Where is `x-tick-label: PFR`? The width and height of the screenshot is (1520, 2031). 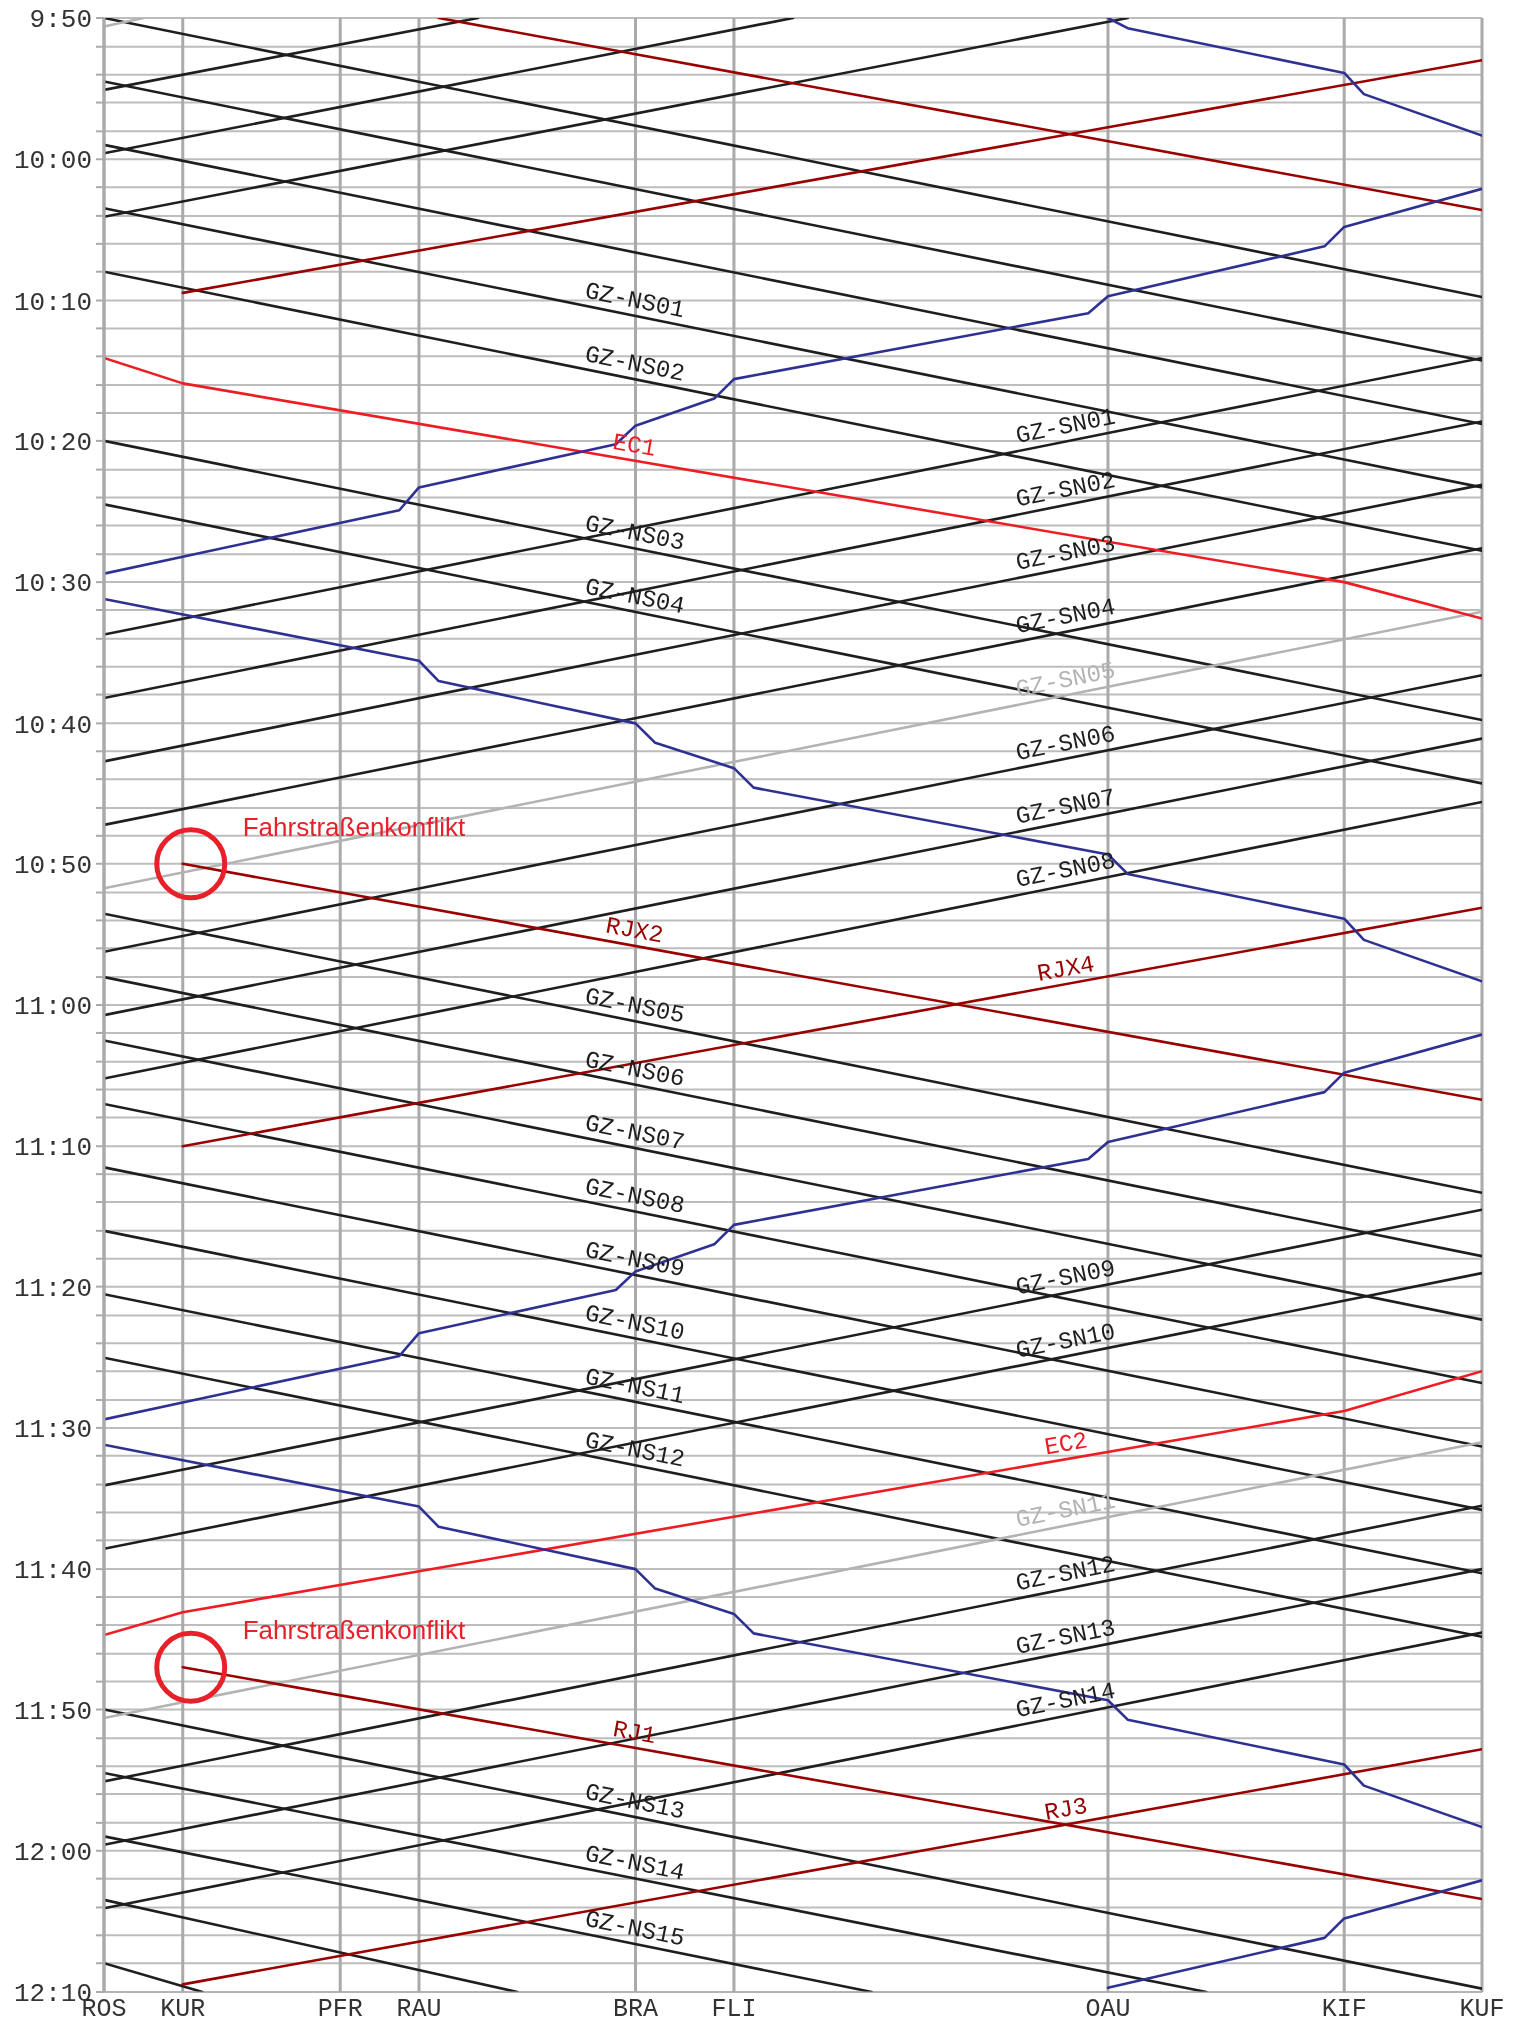
x-tick-label: PFR is located at coordinates (340, 2009).